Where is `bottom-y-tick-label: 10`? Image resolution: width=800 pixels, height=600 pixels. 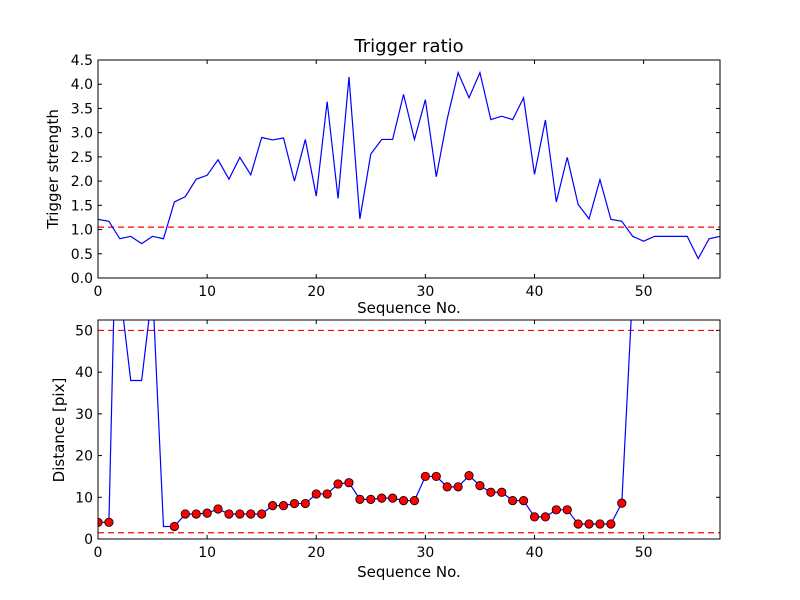
bottom-y-tick-label: 10 is located at coordinates (84, 498).